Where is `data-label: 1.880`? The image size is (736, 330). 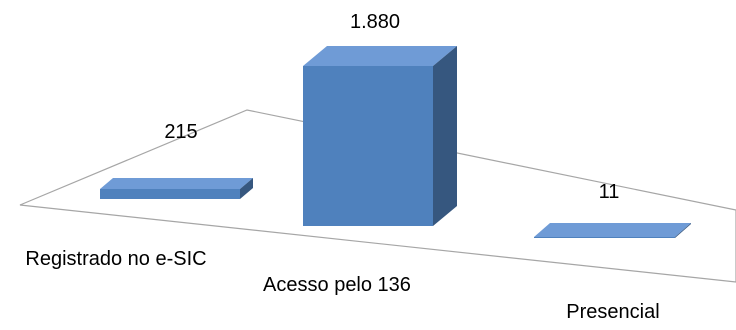
data-label: 1.880 is located at coordinates (375, 22).